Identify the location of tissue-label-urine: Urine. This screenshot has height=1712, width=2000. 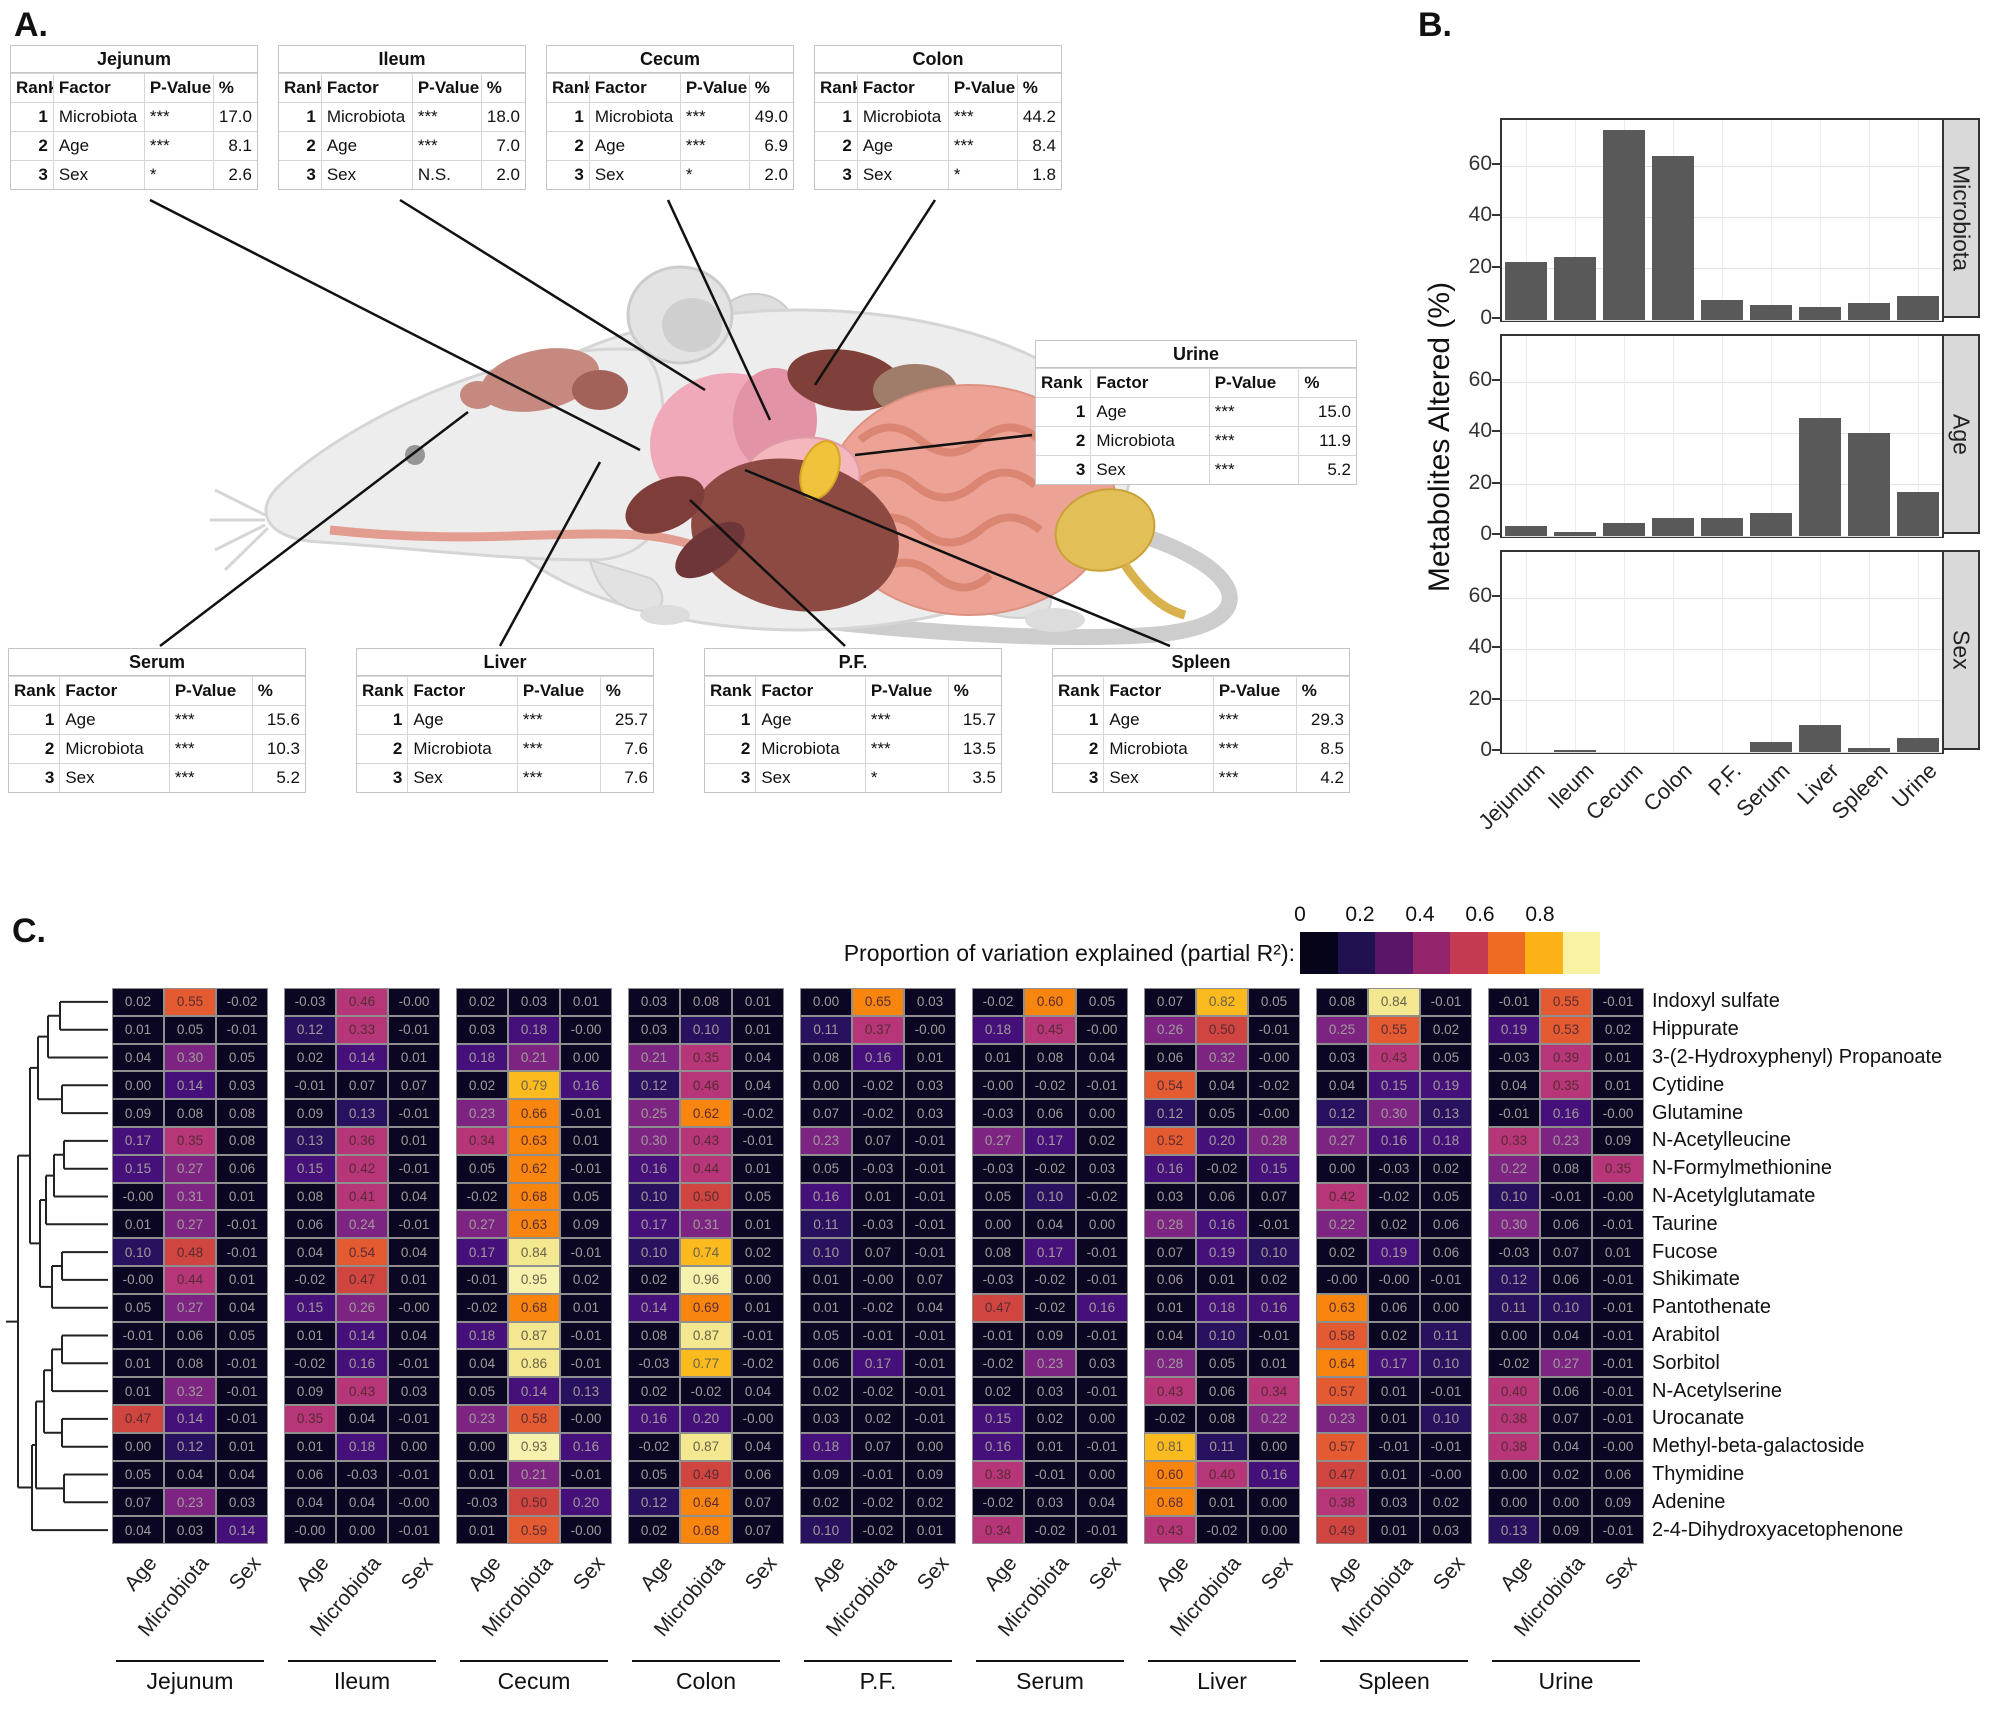
(1566, 1681).